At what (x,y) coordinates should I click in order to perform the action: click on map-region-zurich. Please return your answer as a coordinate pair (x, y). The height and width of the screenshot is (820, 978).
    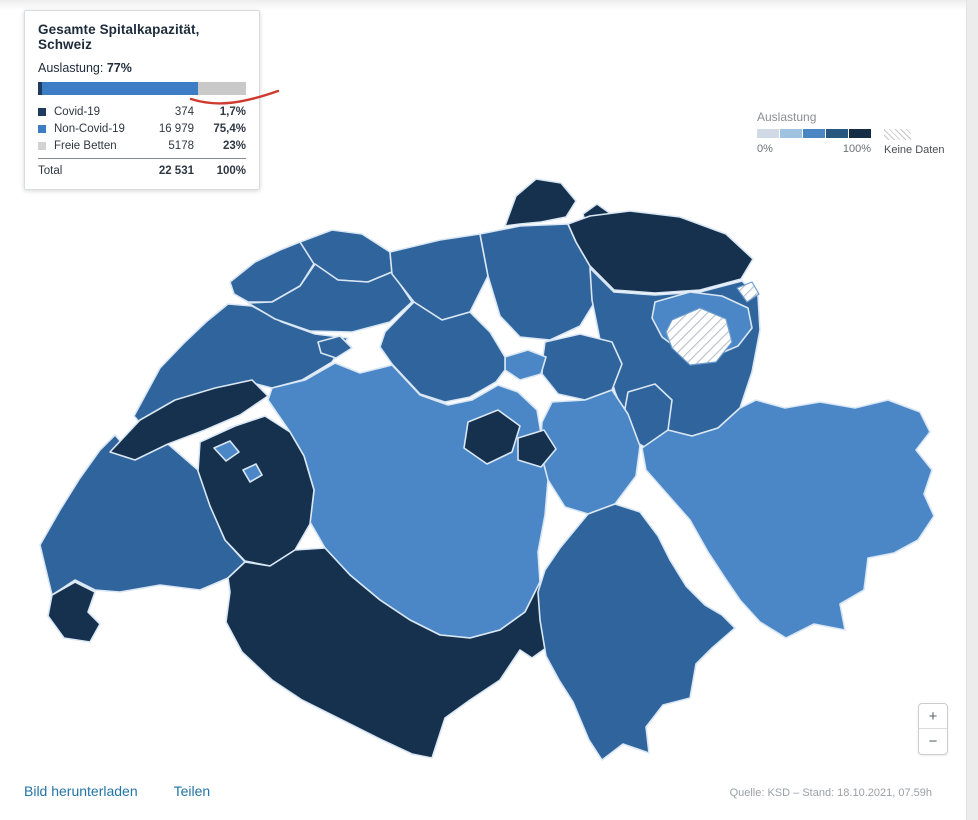
    Looking at the image, I should click on (538, 282).